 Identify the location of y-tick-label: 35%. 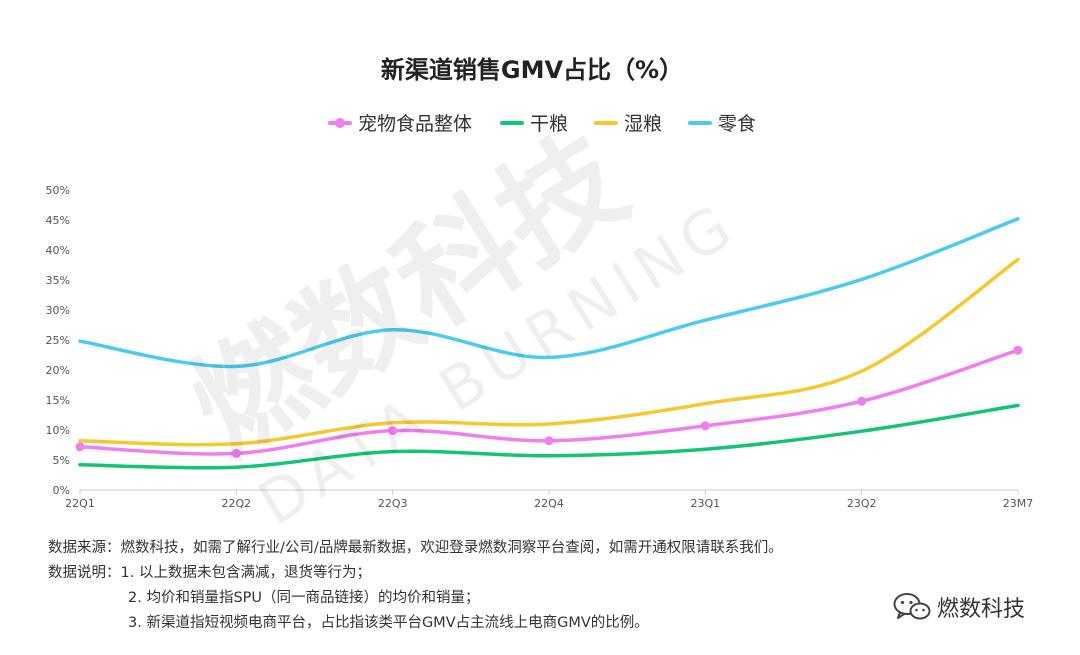
(58, 280).